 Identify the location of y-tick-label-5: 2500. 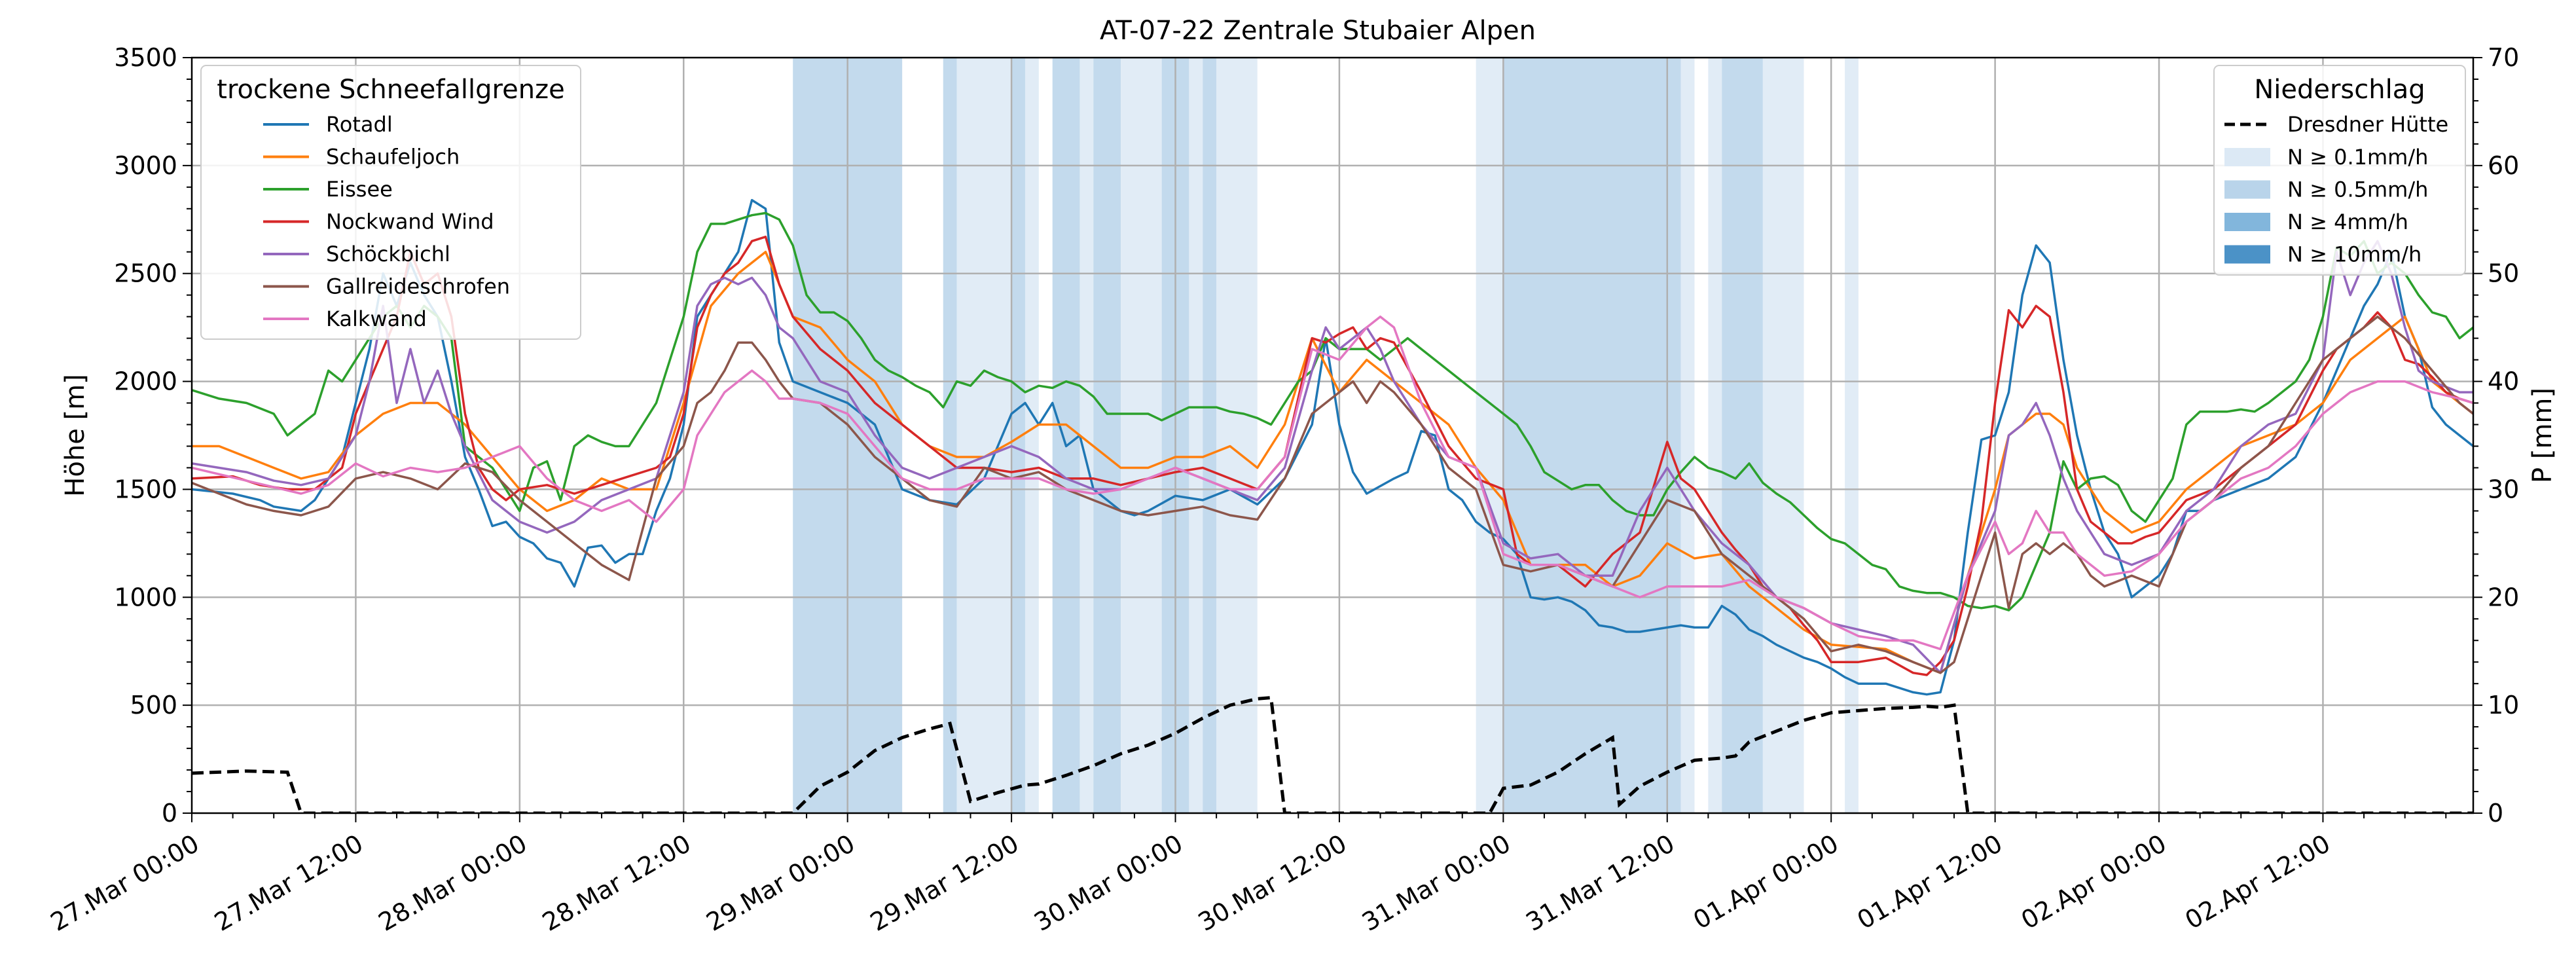
(145, 273).